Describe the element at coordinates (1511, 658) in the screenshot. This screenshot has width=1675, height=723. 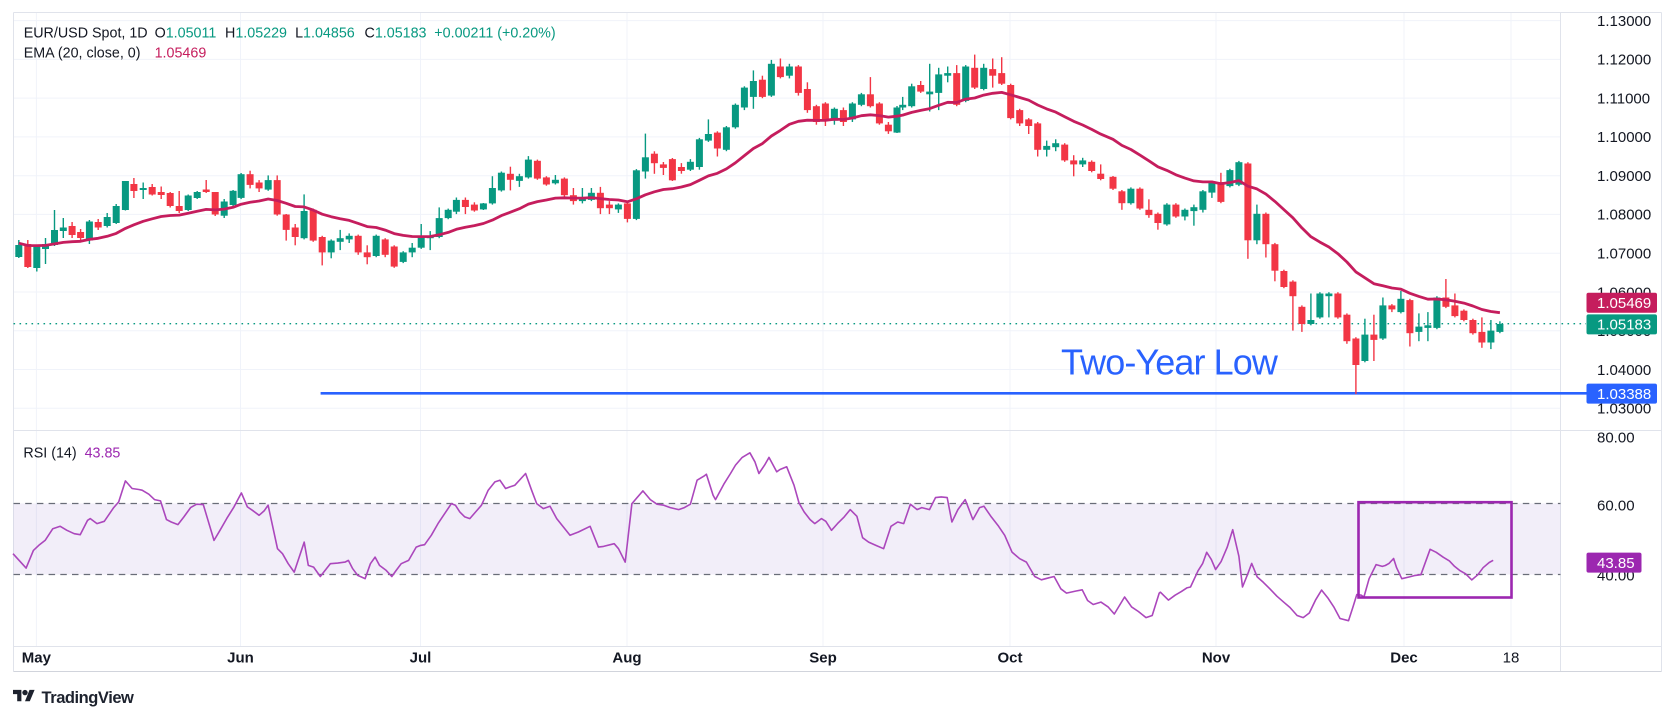
I see `svg-text: 18` at that location.